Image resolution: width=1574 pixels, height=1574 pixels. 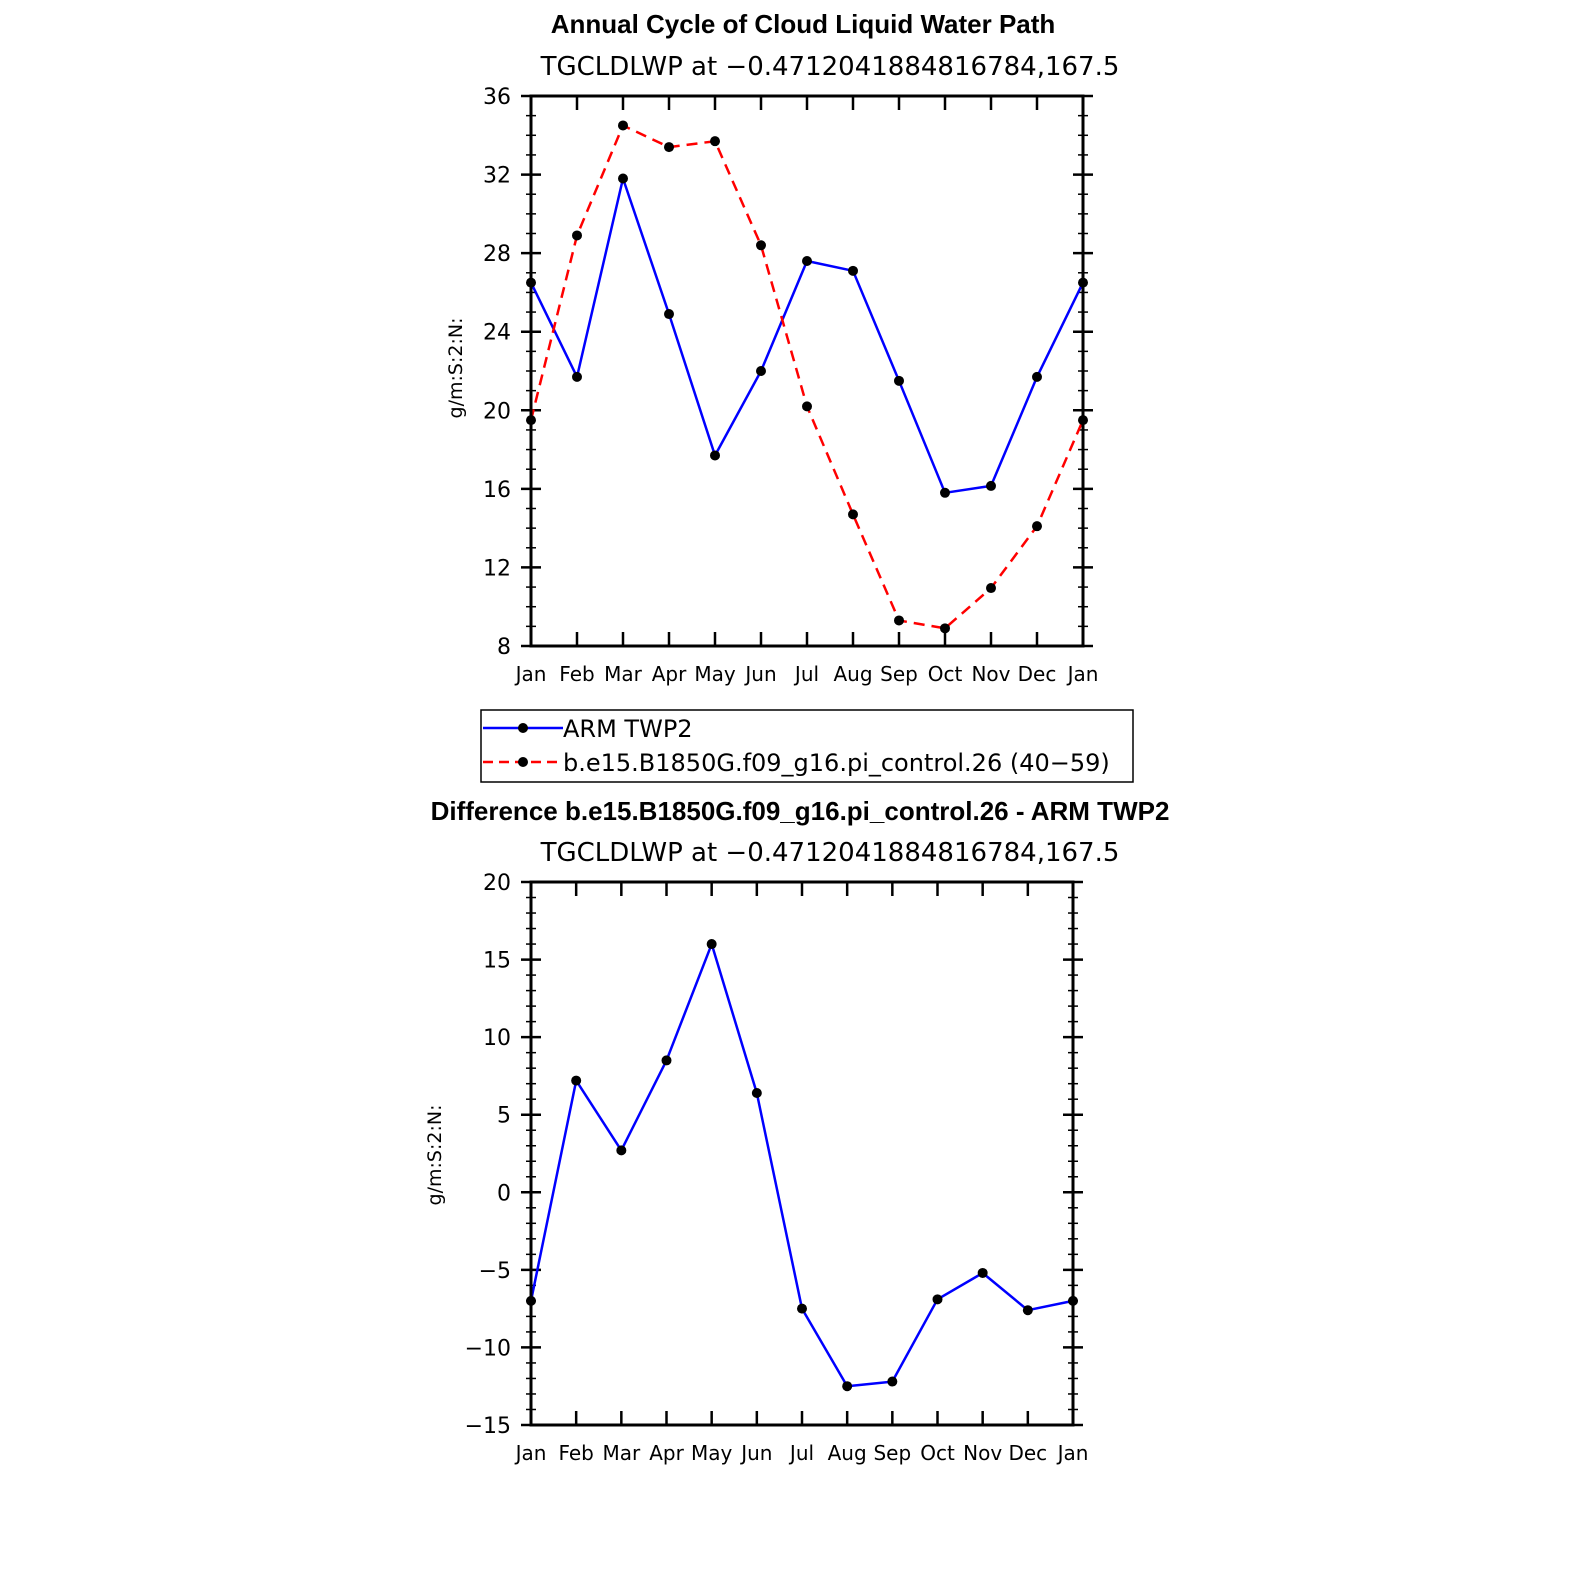 I want to click on y-tick-label: 32, so click(x=497, y=176).